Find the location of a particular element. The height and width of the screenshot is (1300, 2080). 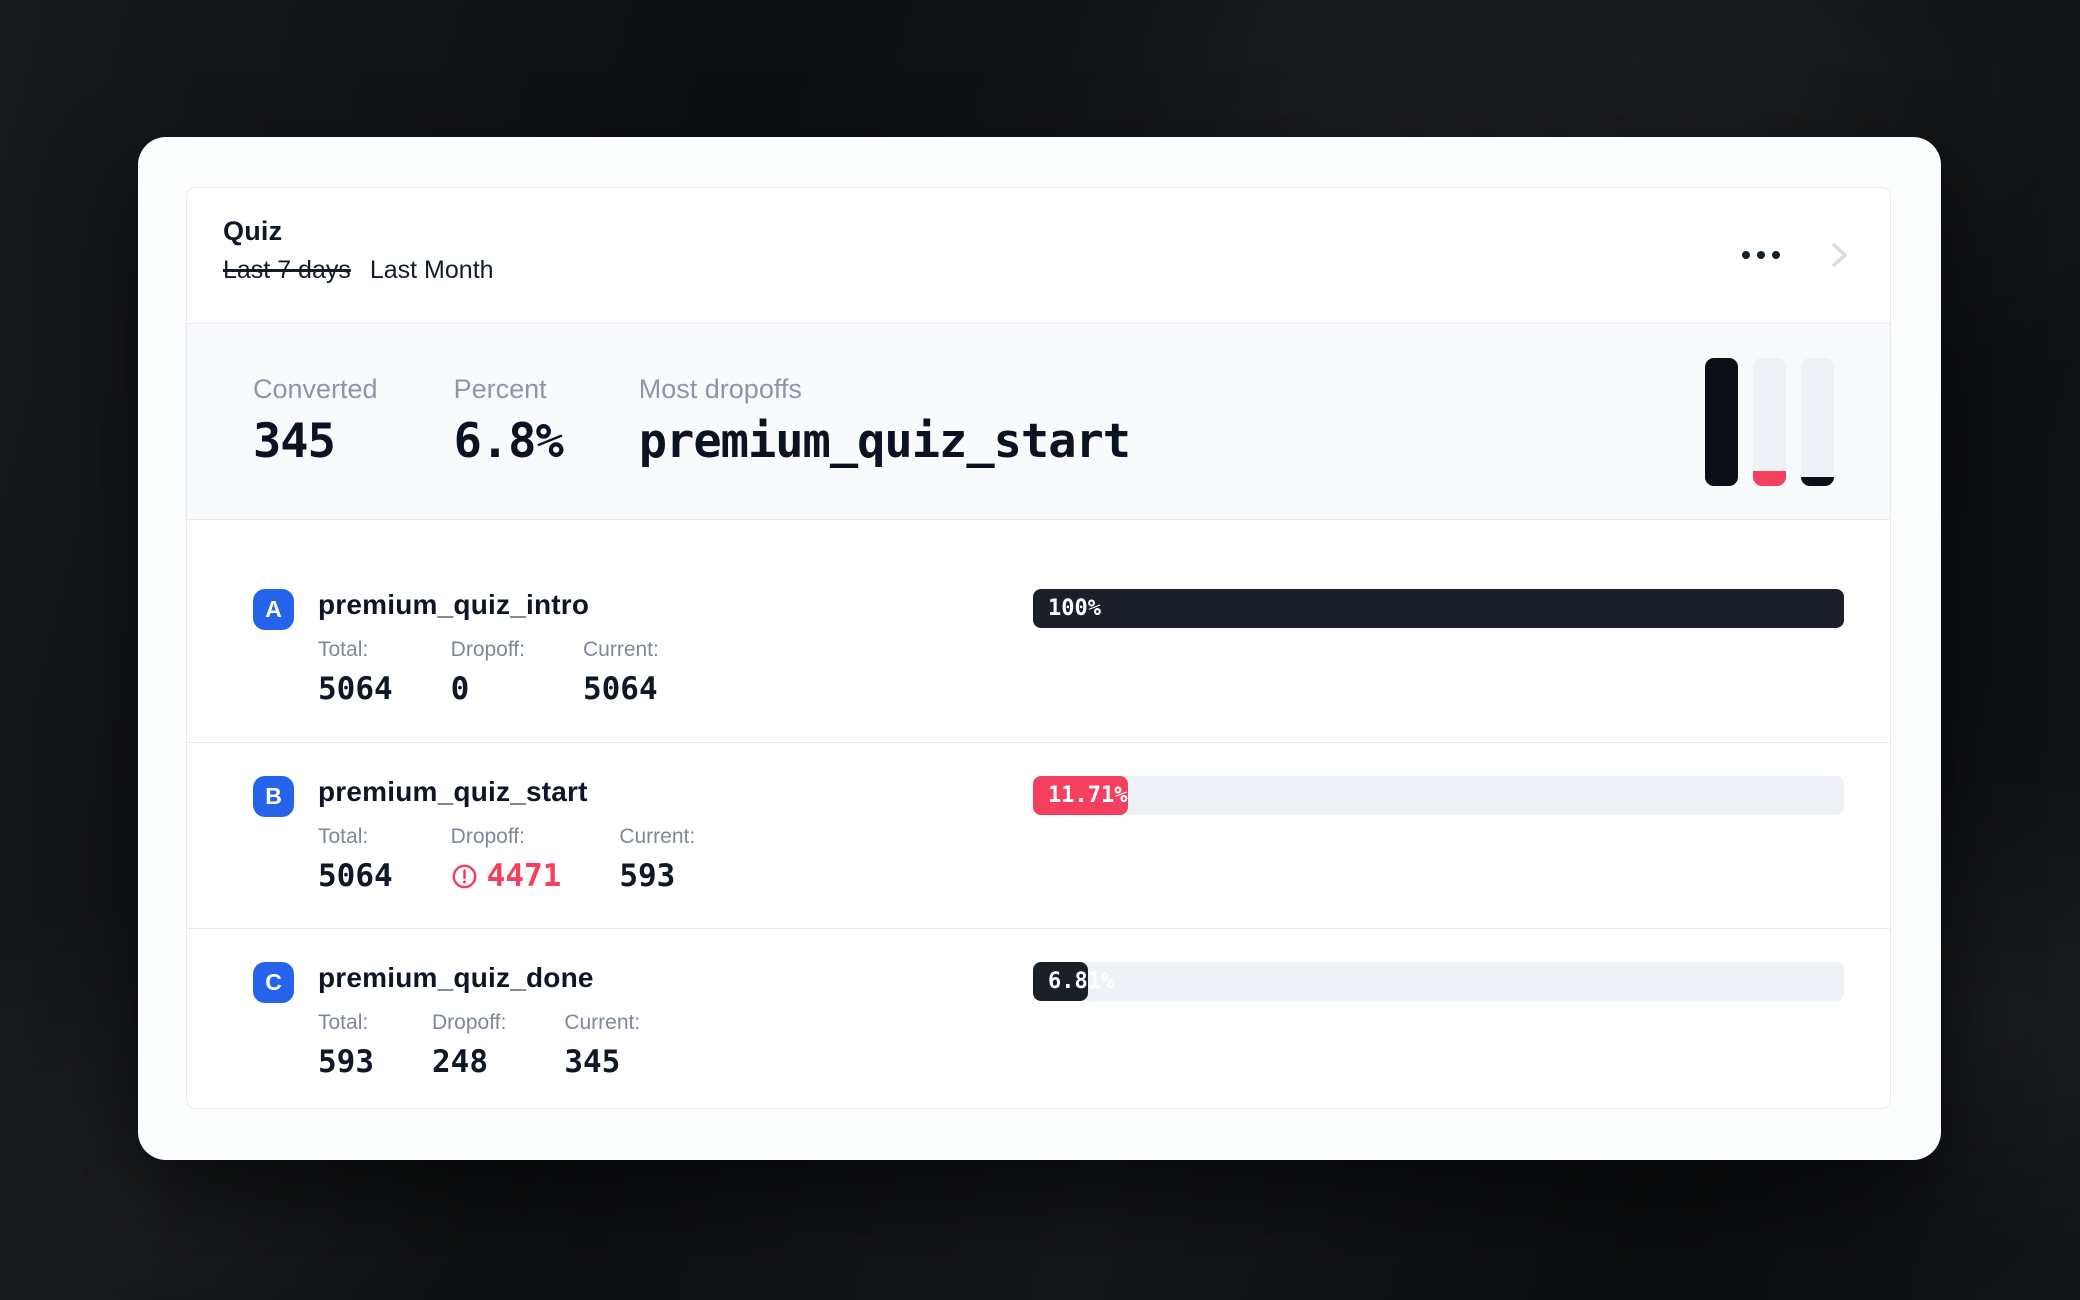

step-c-dropoff: Dropoff: 248 is located at coordinates (469, 1045).